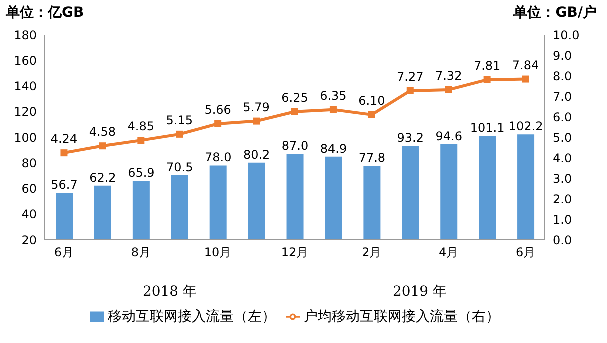 The width and height of the screenshot is (607, 343). Describe the element at coordinates (141, 173) in the screenshot. I see `data-label: 65.9` at that location.